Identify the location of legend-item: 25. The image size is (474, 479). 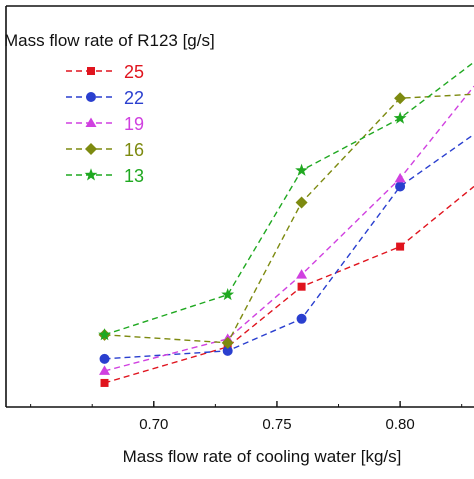
(105, 72).